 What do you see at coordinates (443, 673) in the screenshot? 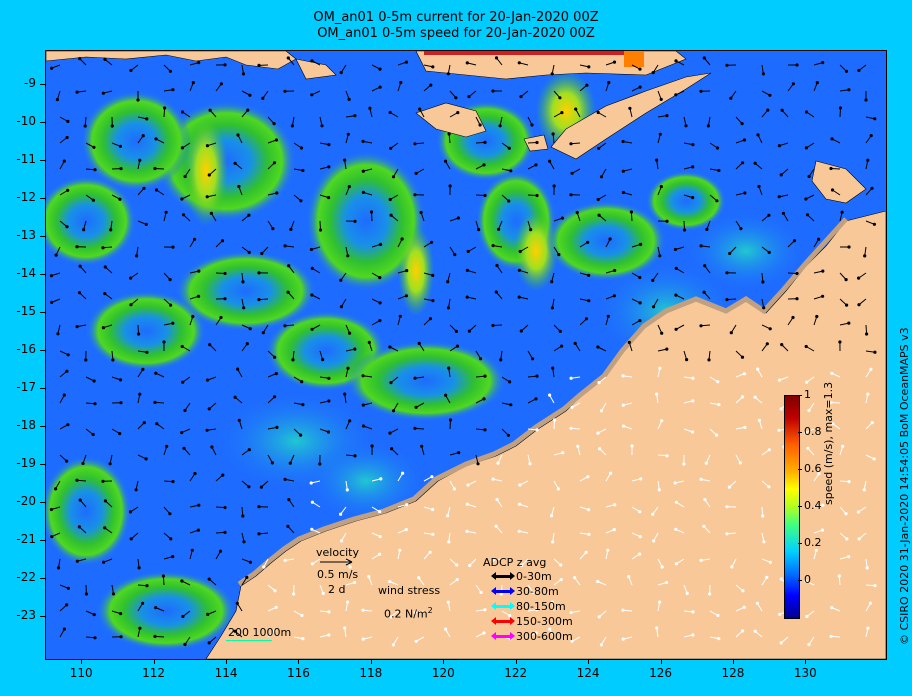
I see `lon-tick-label: 120` at bounding box center [443, 673].